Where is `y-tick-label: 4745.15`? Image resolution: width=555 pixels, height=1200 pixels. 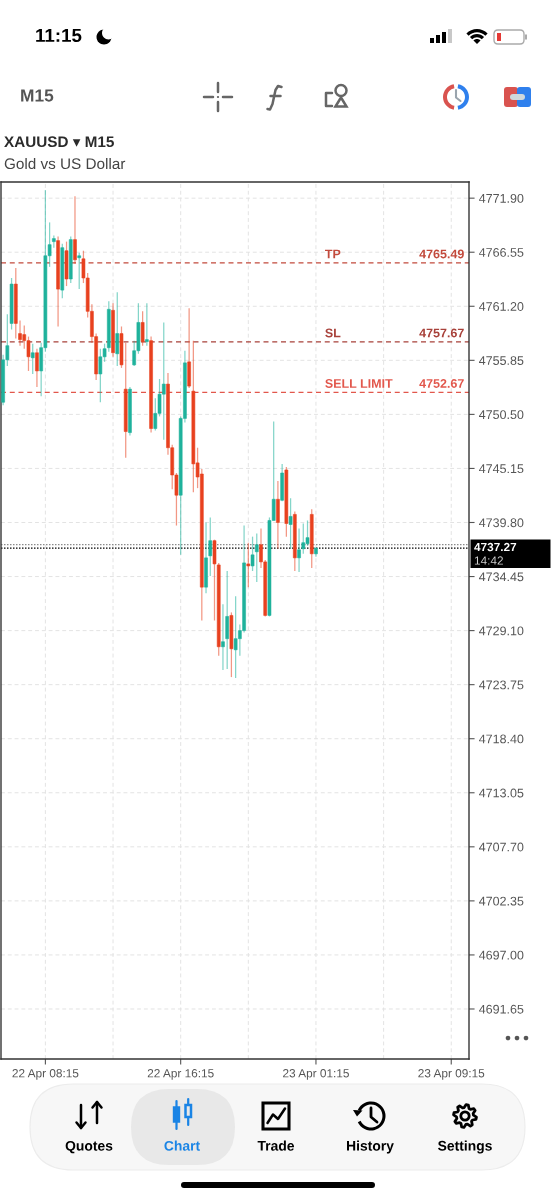 y-tick-label: 4745.15 is located at coordinates (501, 469).